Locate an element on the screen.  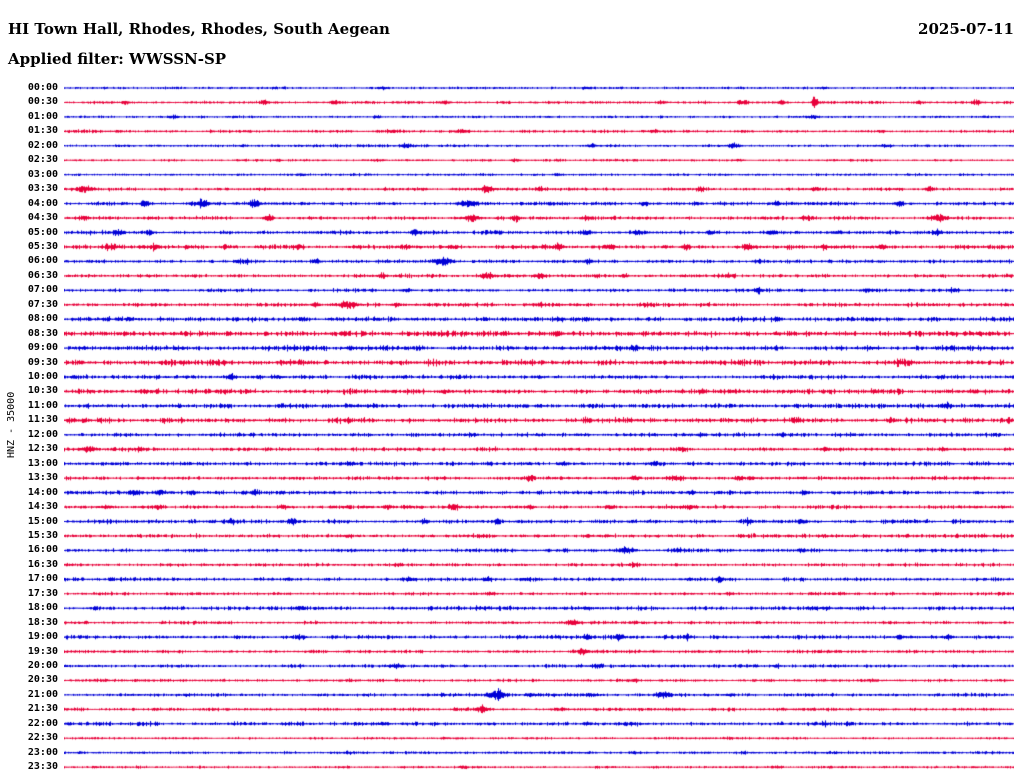
row-time-label: 01:00 is located at coordinates (42, 116).